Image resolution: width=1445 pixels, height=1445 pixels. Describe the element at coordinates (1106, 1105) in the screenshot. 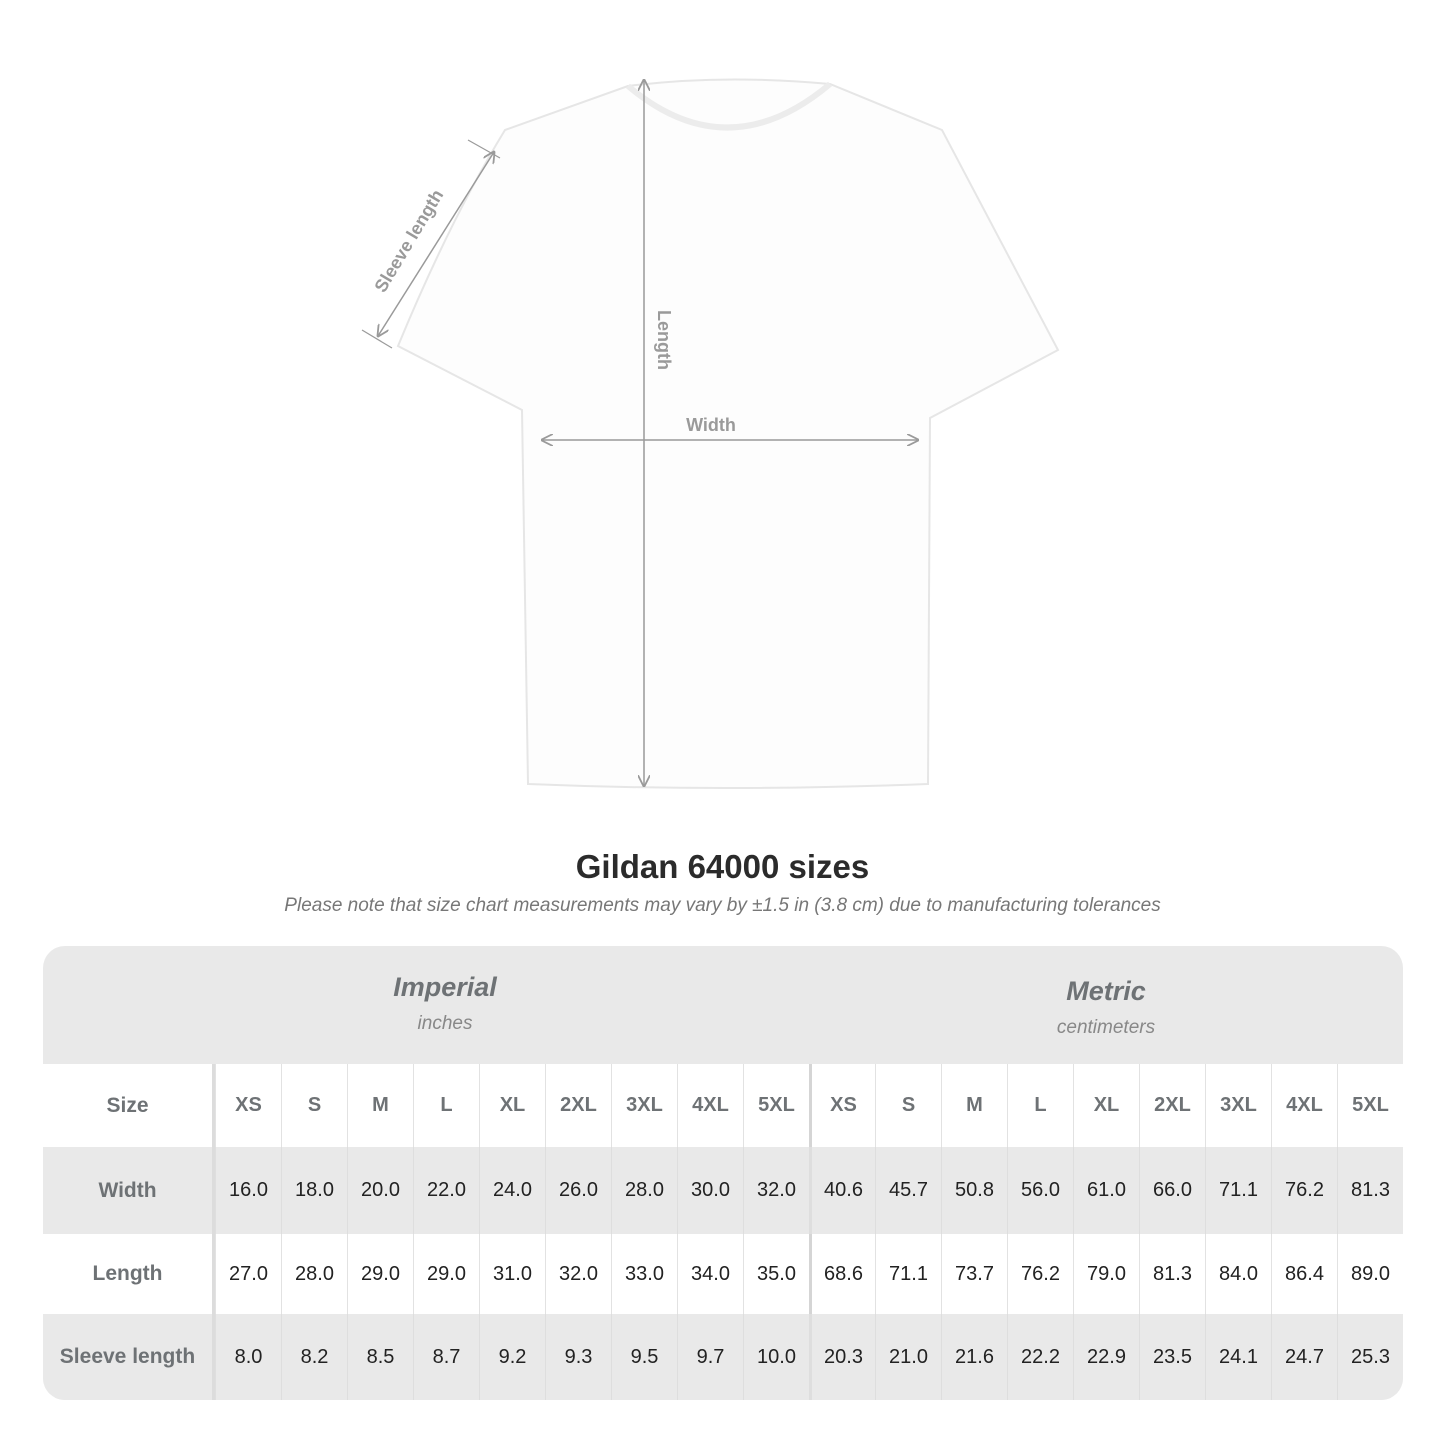

I see `size-metric: XL` at that location.